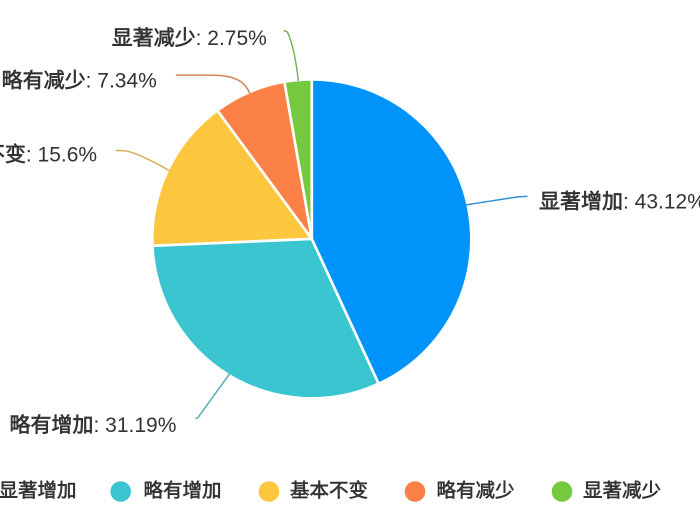  What do you see at coordinates (661, 202) in the screenshot?
I see `svg-text:: 43.12%: : 43.12%` at bounding box center [661, 202].